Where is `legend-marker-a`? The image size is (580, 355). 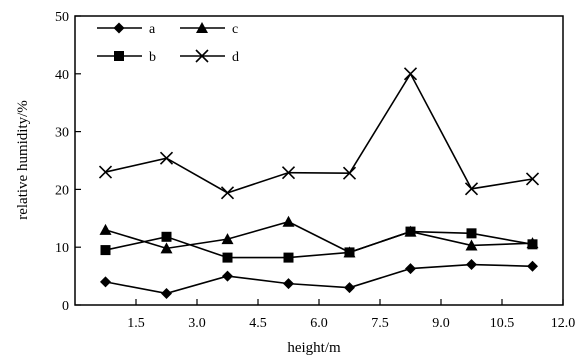 legend-marker-a is located at coordinates (119, 28).